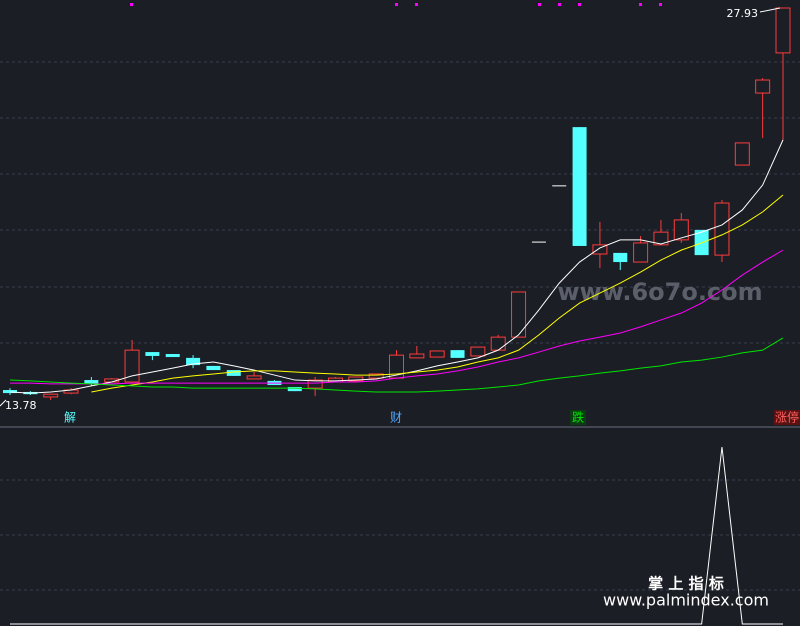 The height and width of the screenshot is (626, 800). Describe the element at coordinates (3, 403) in the screenshot. I see `low-pointer` at that location.